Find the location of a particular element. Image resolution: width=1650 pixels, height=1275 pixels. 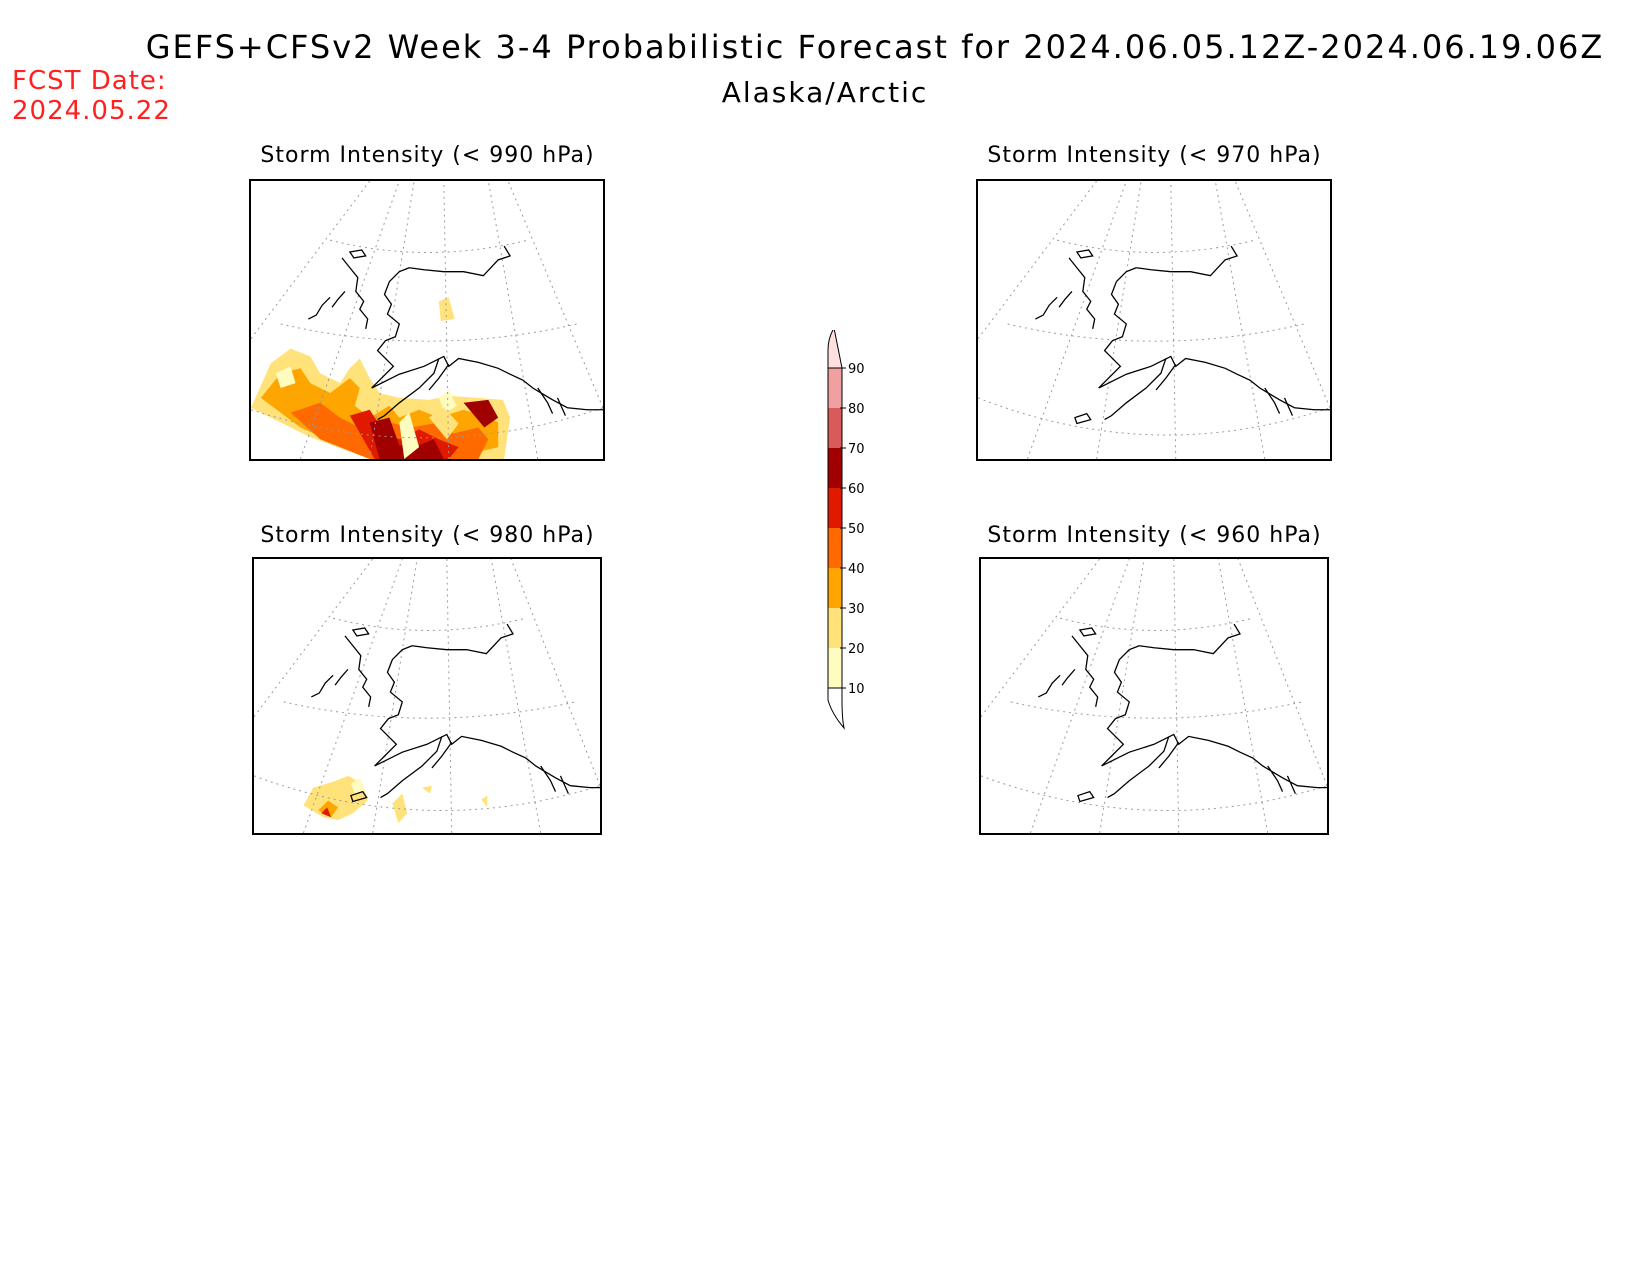

map-980-svg is located at coordinates (427, 696).